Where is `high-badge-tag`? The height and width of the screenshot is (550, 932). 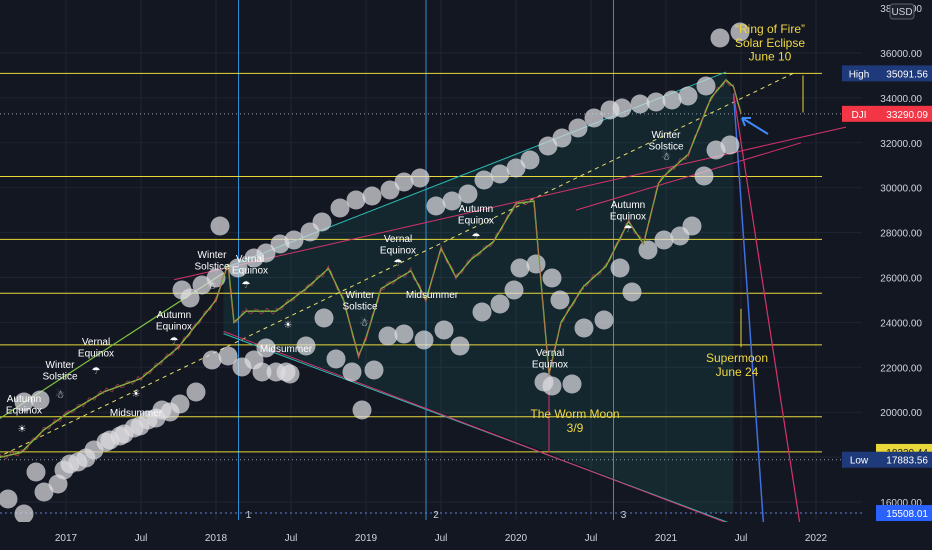 high-badge-tag is located at coordinates (859, 73).